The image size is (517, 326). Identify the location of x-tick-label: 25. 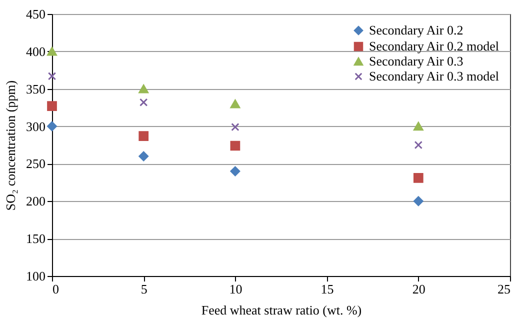
(504, 289).